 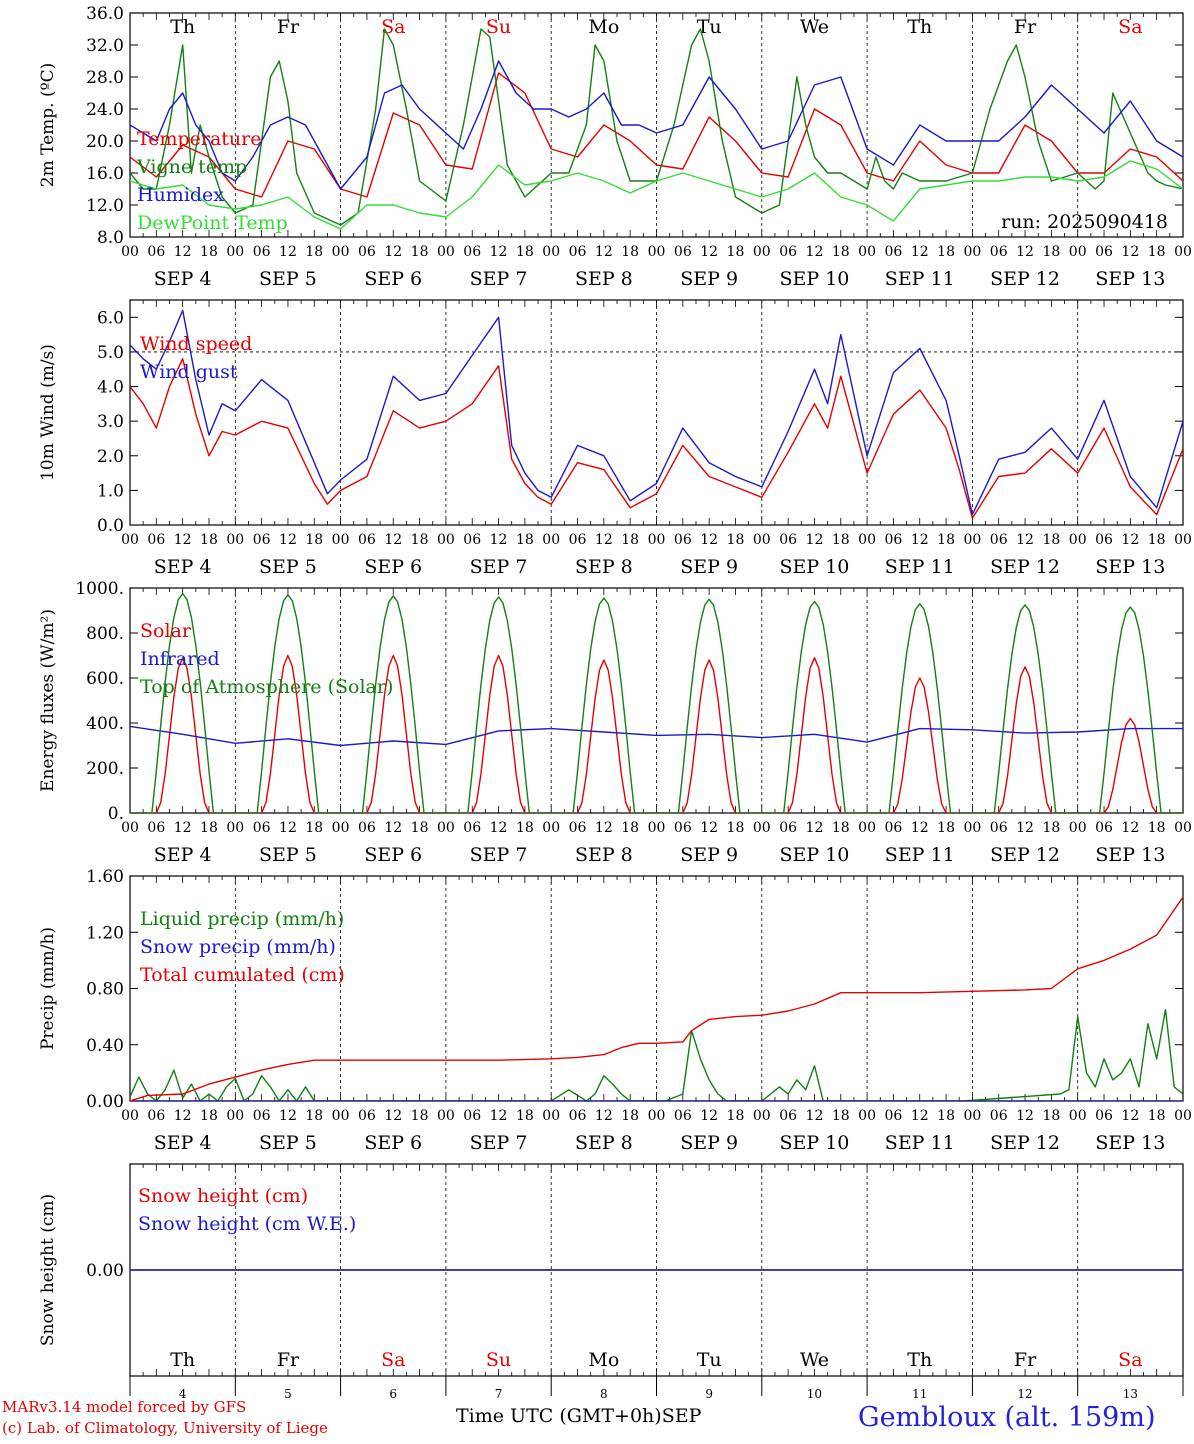 What do you see at coordinates (166, 631) in the screenshot?
I see `legend-entry: Solar` at bounding box center [166, 631].